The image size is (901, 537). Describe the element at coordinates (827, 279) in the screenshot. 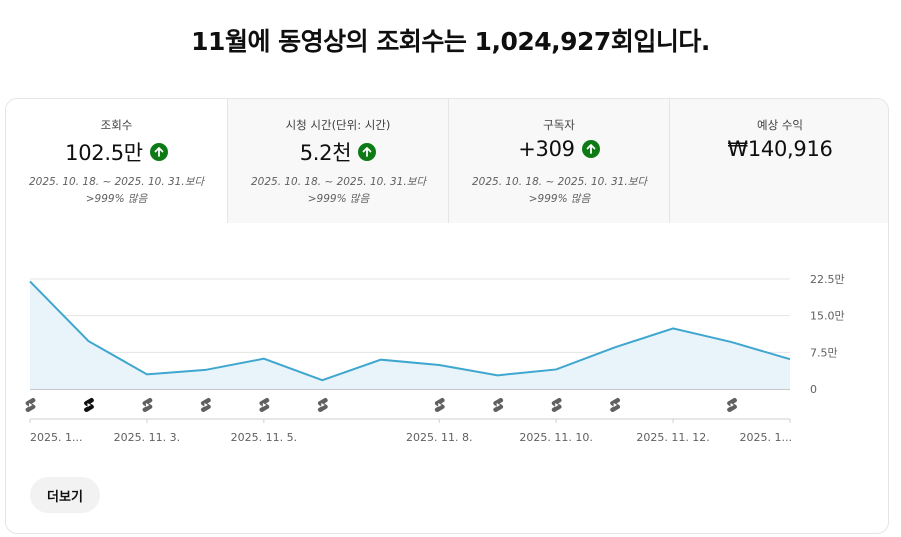

I see `y-tick-label: 22.5만` at that location.